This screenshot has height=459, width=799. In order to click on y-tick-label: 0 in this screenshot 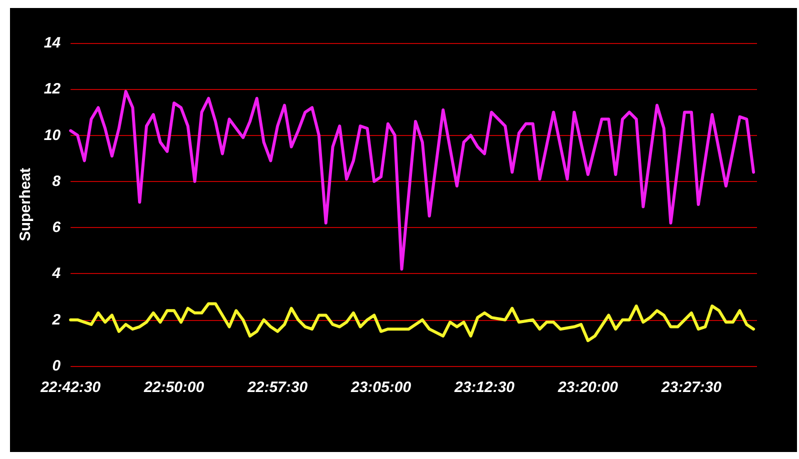, I will do `click(57, 366)`.